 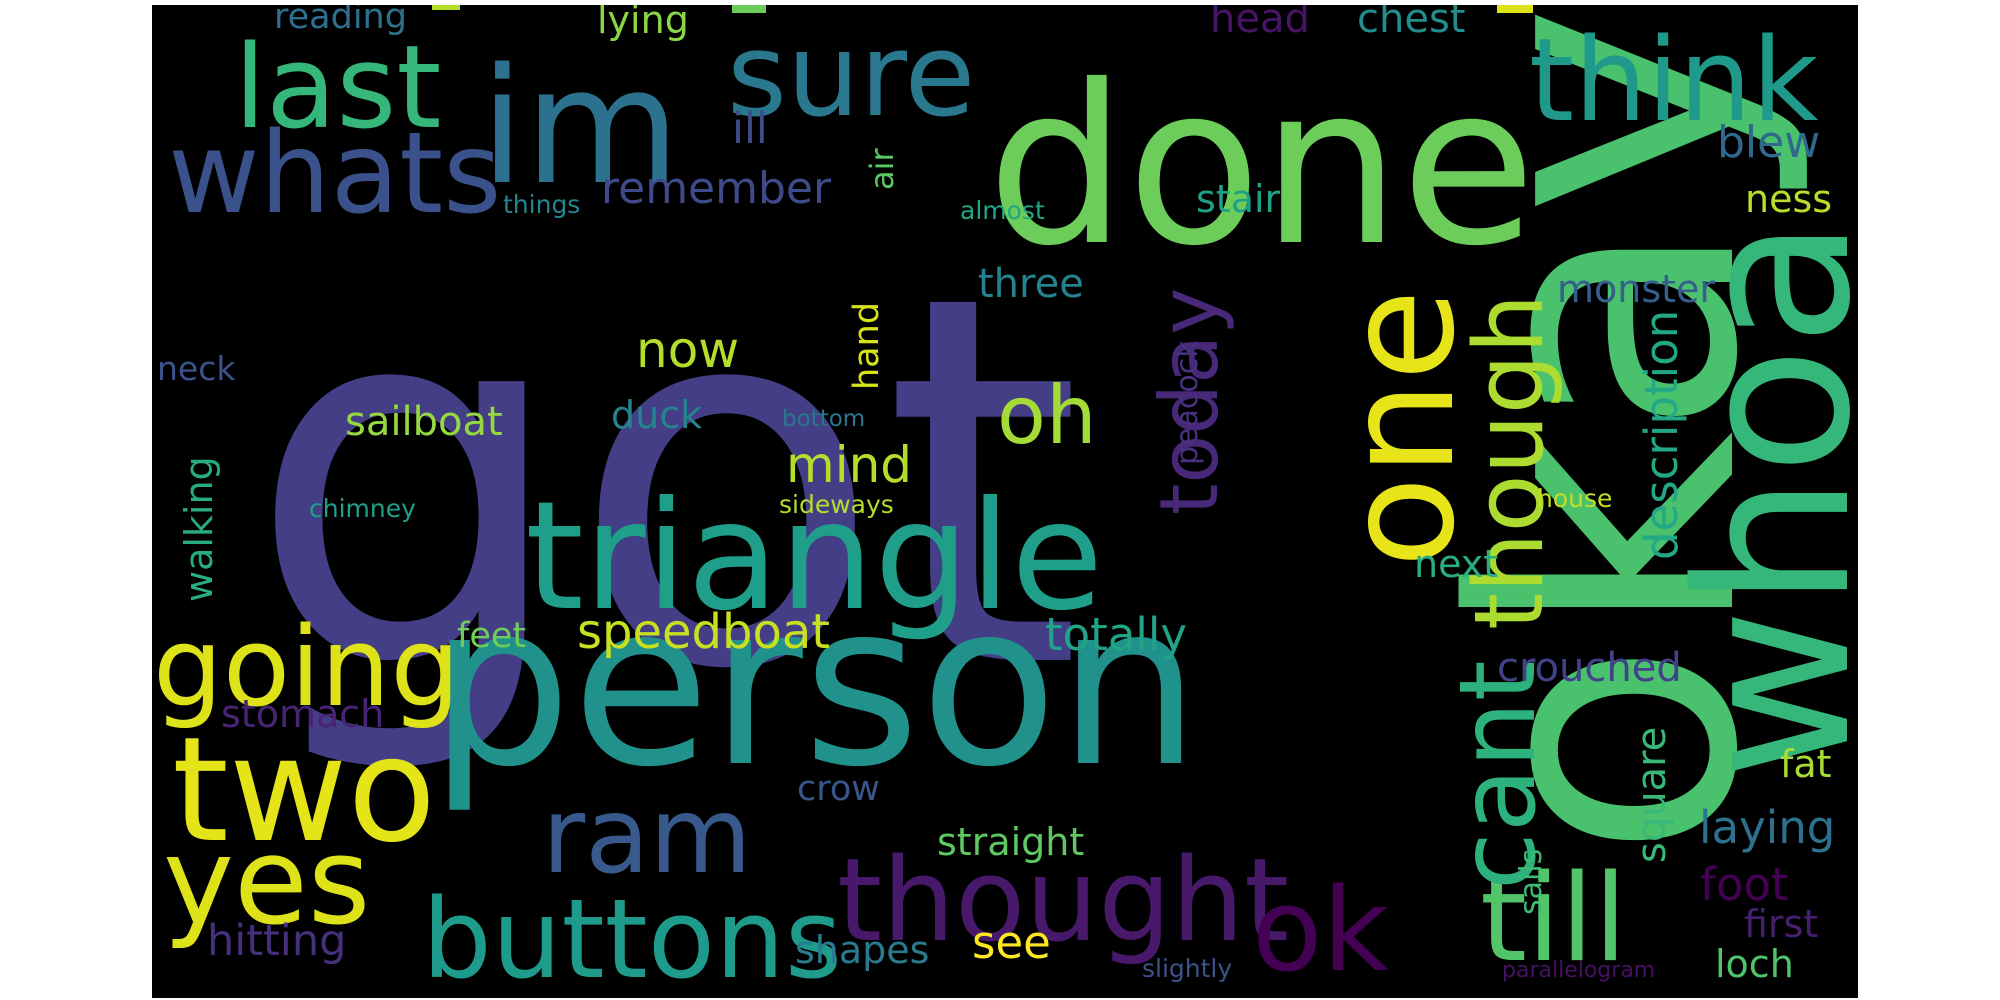 I want to click on word-parallelogram: parallelogram, so click(x=1578, y=970).